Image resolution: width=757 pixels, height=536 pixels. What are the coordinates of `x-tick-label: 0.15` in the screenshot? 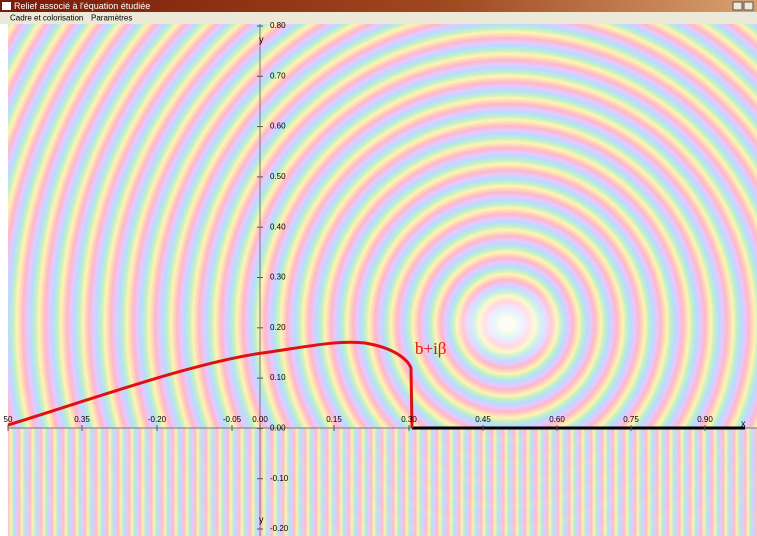 It's located at (334, 419).